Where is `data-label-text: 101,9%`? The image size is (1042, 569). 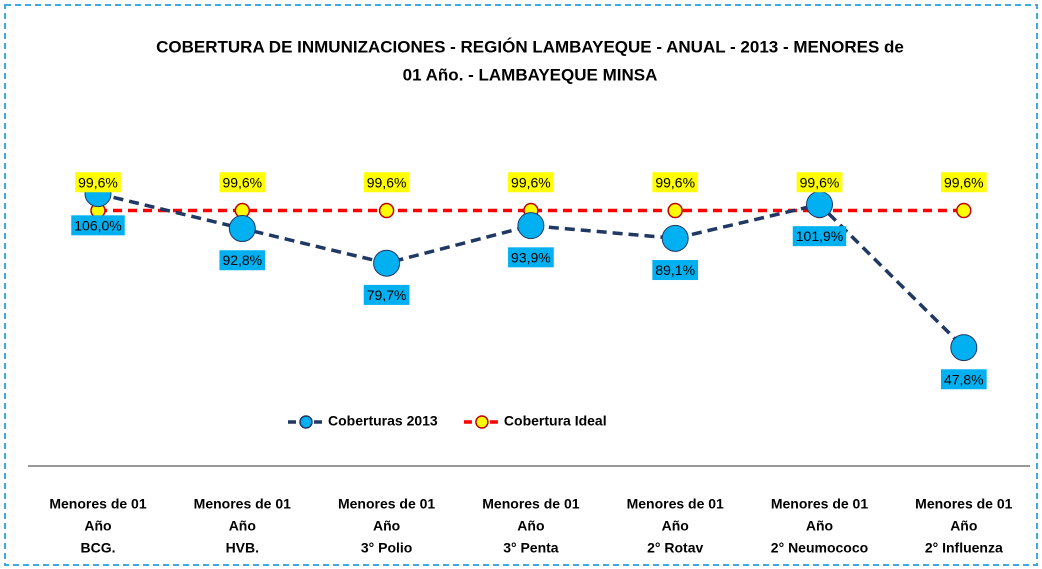
data-label-text: 101,9% is located at coordinates (819, 236).